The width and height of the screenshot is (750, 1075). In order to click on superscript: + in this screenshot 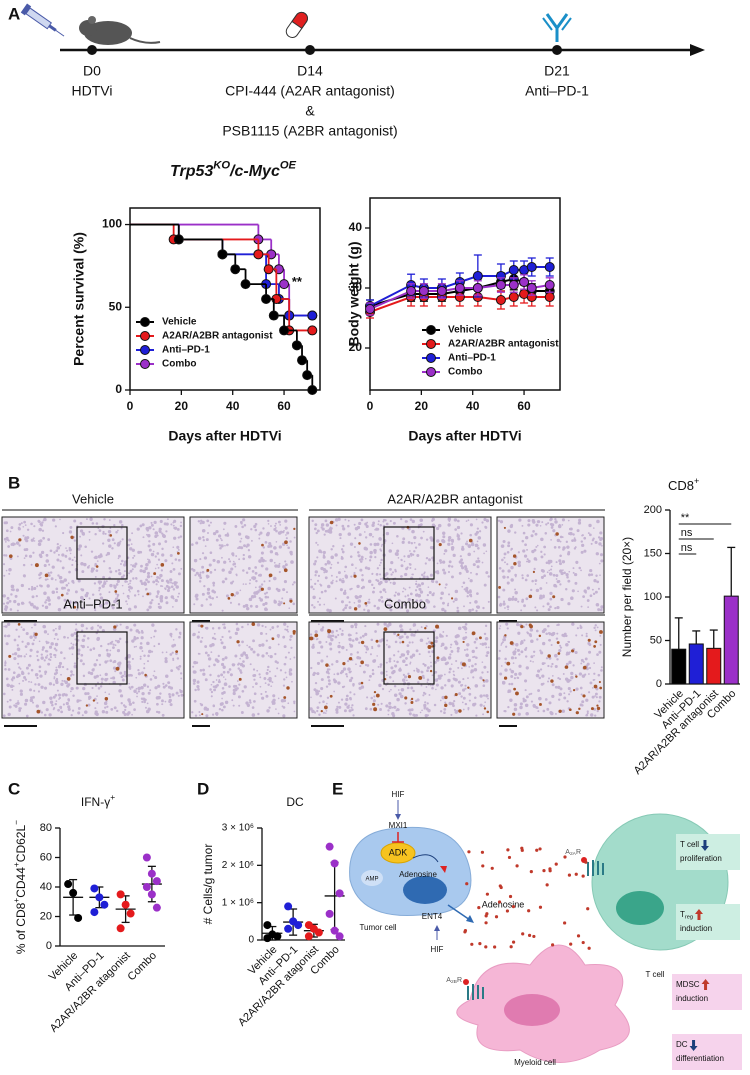, I will do `click(696, 481)`.